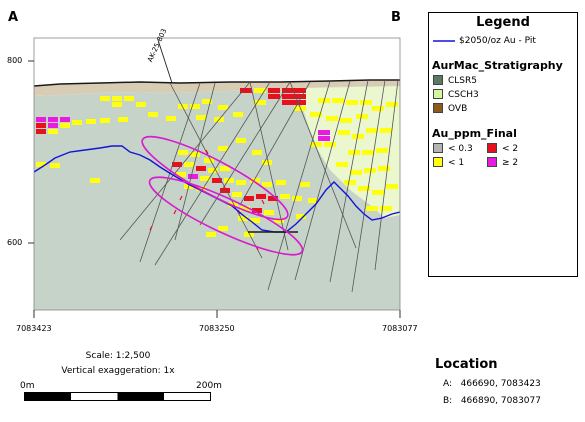  I want to click on location-b-label: B:, so click(448, 401).